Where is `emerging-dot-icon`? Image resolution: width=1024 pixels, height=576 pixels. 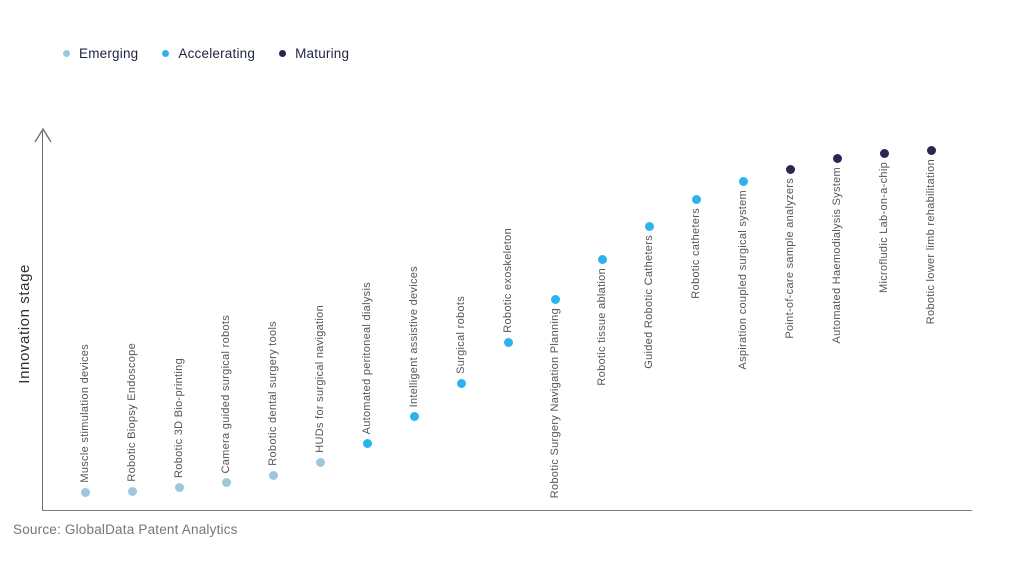
emerging-dot-icon is located at coordinates (66, 53).